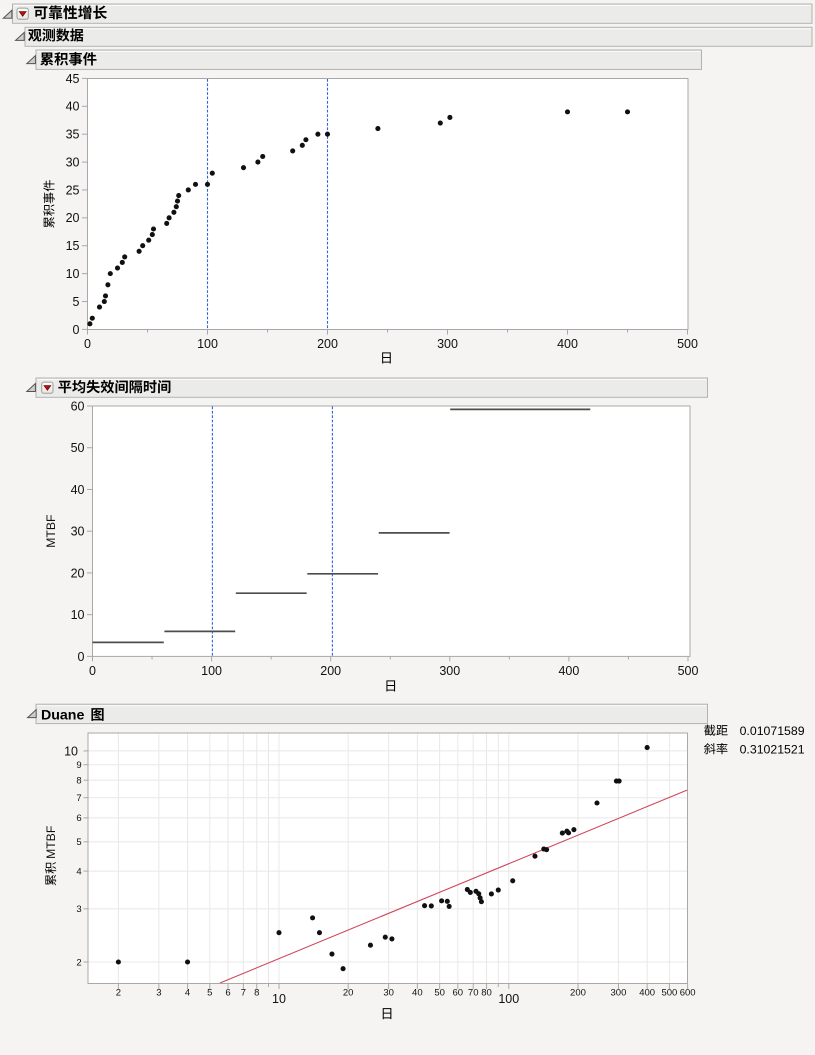  What do you see at coordinates (772, 749) in the screenshot?
I see `svg-text: 0.31021521` at bounding box center [772, 749].